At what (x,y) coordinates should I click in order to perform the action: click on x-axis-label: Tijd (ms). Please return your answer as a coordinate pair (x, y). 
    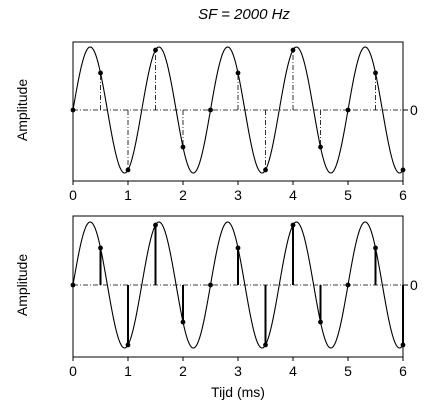
    Looking at the image, I should click on (238, 392).